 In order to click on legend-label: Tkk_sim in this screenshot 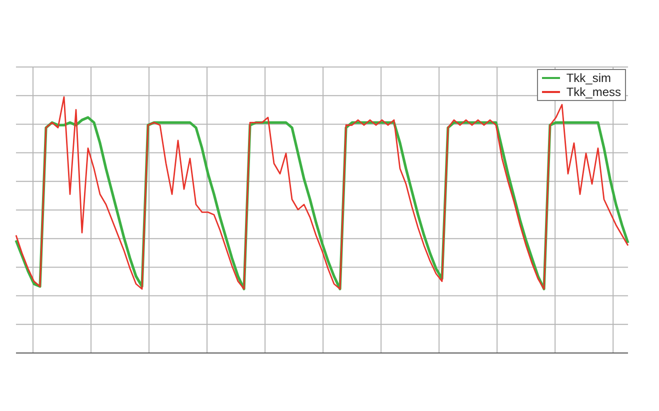, I will do `click(588, 78)`.